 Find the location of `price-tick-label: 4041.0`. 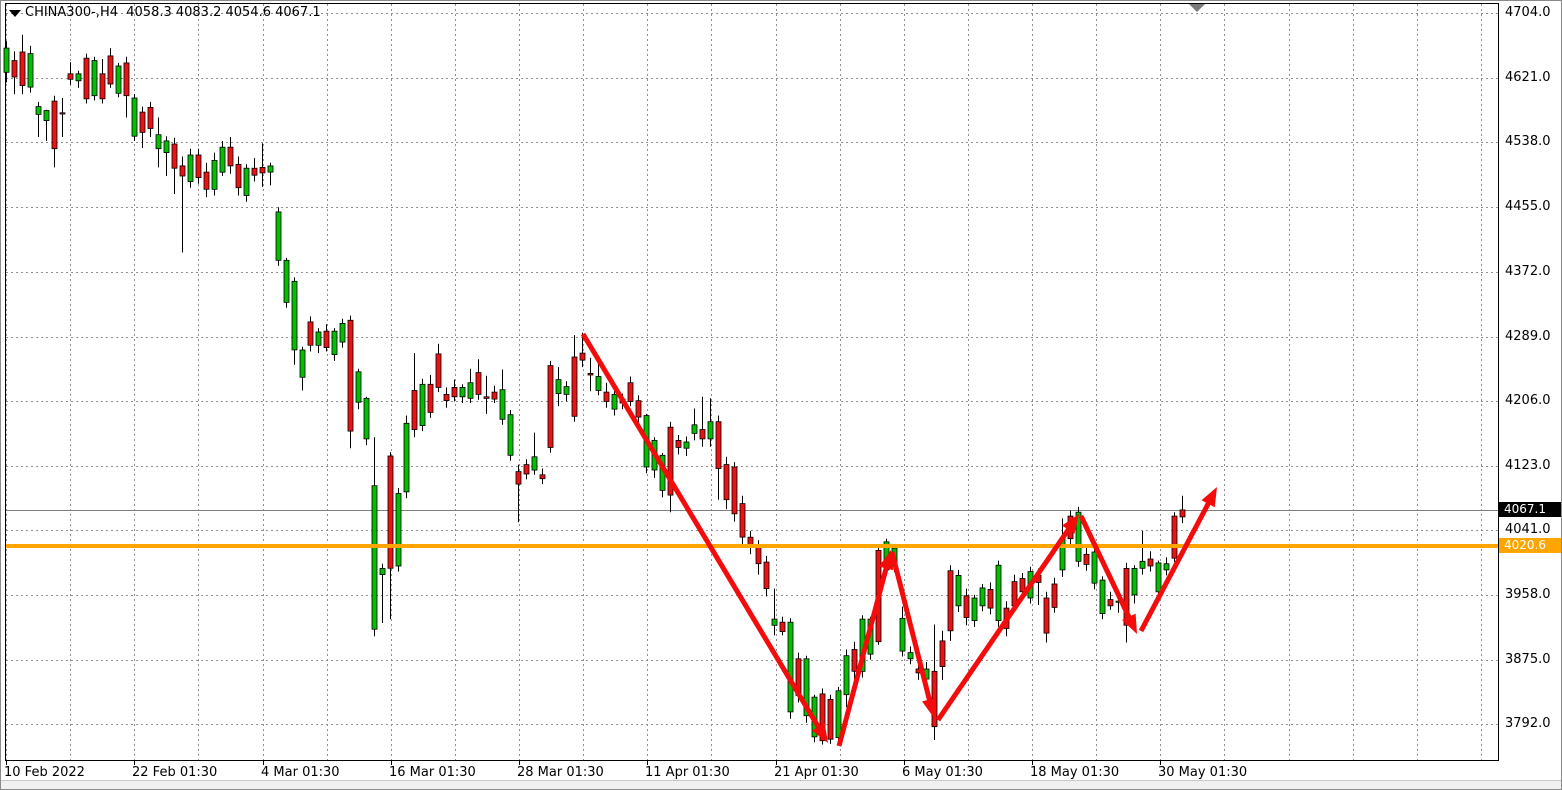

price-tick-label: 4041.0 is located at coordinates (1528, 529).